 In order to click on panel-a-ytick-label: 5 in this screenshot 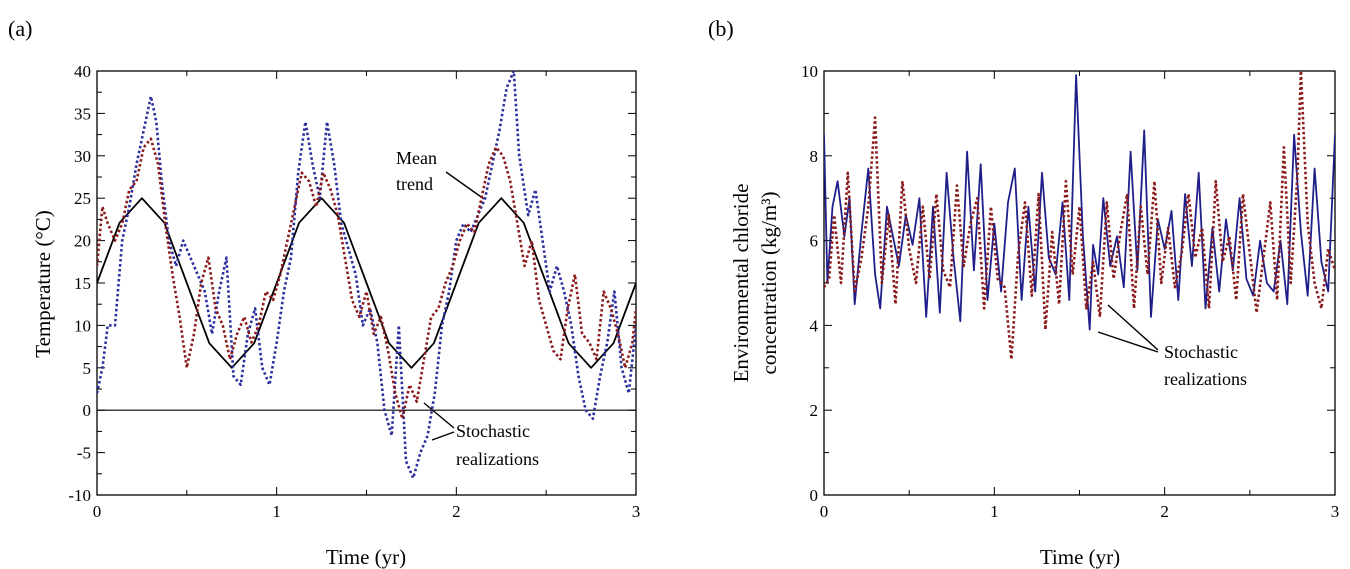, I will do `click(87, 368)`.